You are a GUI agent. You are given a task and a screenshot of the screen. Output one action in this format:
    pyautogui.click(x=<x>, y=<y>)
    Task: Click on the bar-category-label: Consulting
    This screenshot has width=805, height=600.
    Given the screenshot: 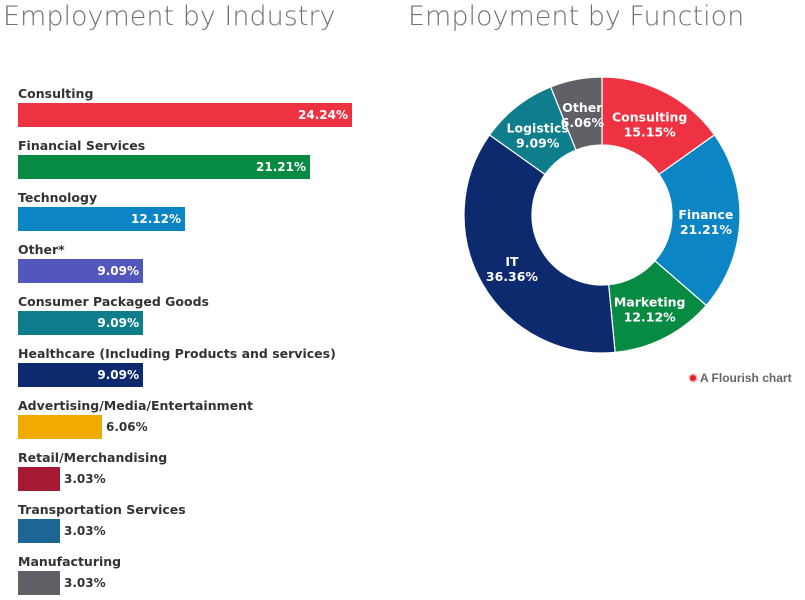 What is the action you would take?
    pyautogui.click(x=56, y=93)
    